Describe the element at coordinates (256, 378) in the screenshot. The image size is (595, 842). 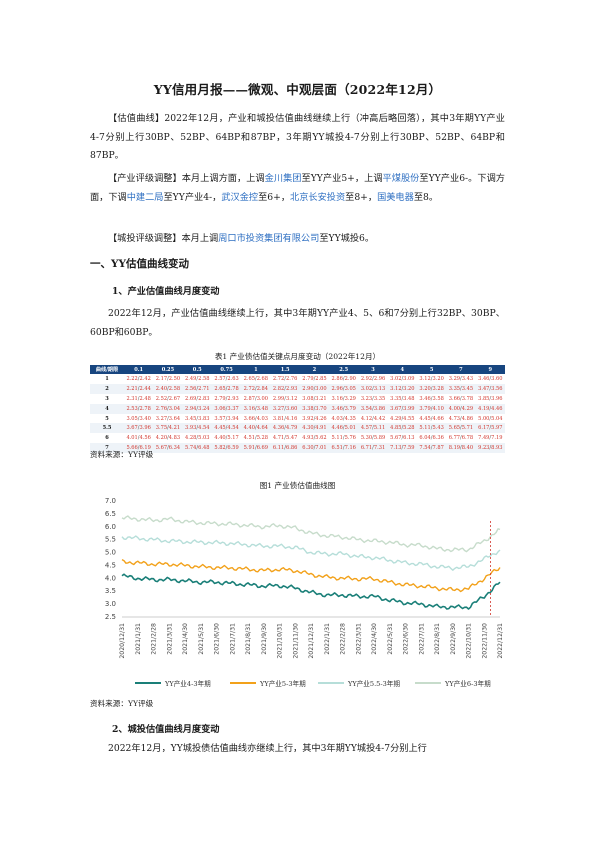
I see `table-cell: 2.65/2.68` at that location.